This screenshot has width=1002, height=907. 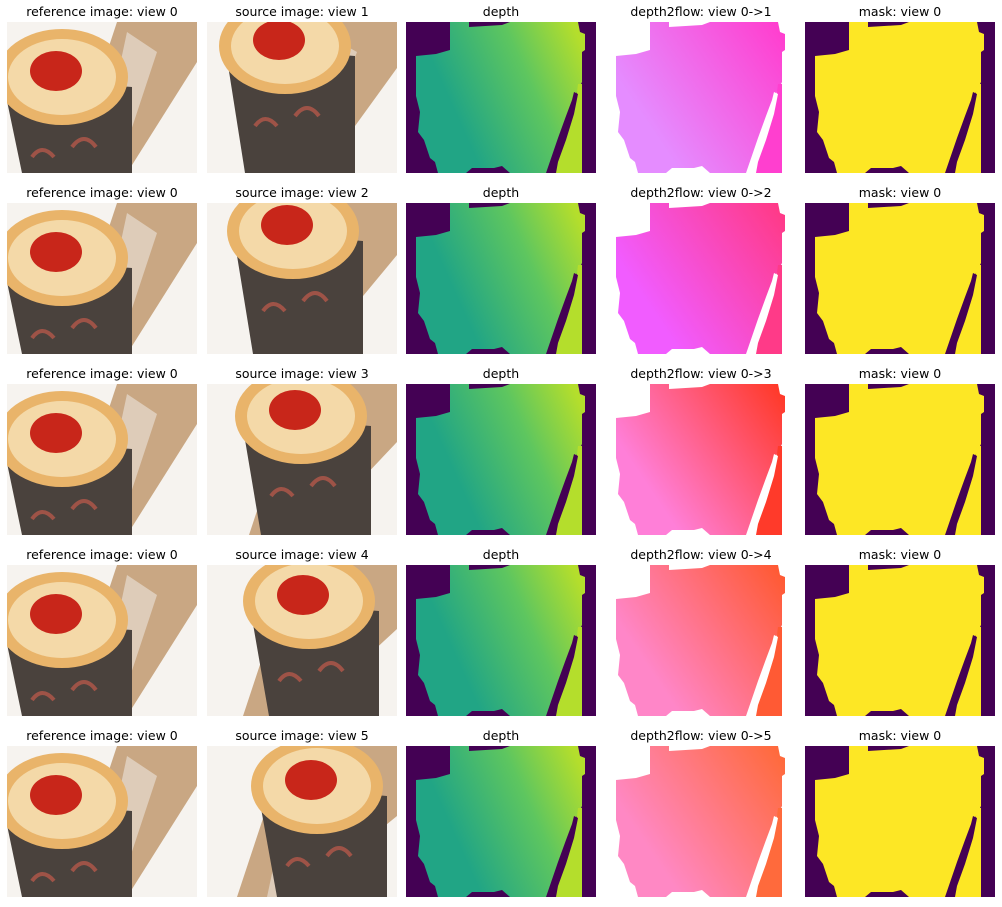 I want to click on subplot-cell: depth2flow: view 0->1, so click(x=701, y=88).